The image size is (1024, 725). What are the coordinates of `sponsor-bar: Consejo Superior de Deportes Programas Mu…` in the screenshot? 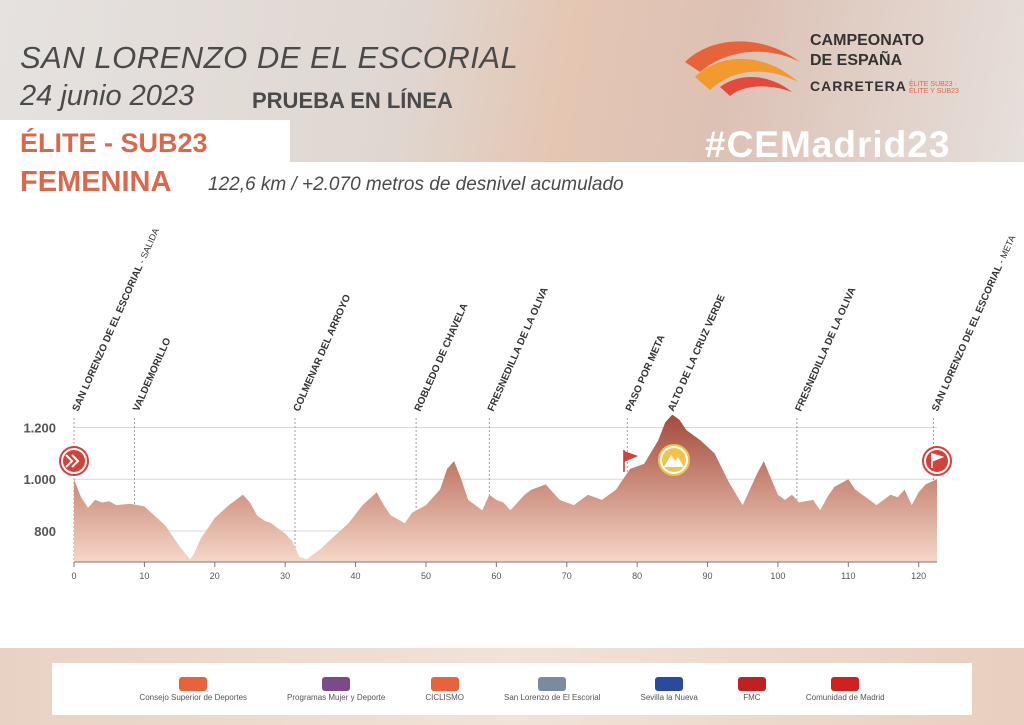 It's located at (512, 689).